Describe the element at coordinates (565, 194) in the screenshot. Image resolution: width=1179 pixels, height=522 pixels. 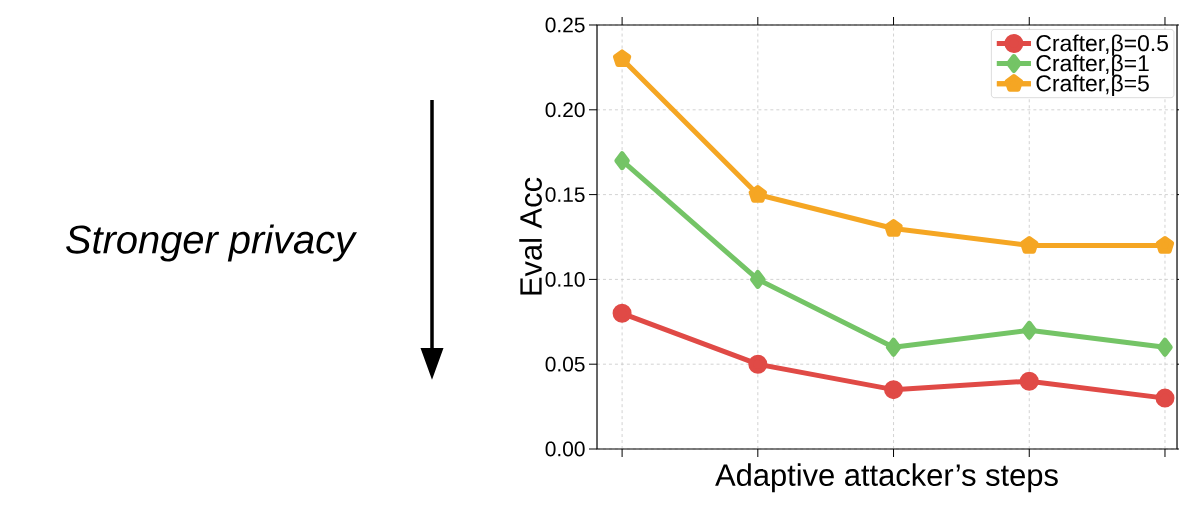
I see `y-tick-label: 0.15` at that location.